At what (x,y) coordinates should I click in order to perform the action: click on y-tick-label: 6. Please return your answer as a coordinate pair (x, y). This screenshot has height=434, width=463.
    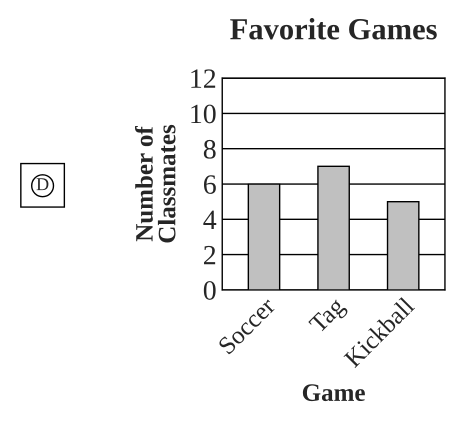
    Looking at the image, I should click on (210, 184).